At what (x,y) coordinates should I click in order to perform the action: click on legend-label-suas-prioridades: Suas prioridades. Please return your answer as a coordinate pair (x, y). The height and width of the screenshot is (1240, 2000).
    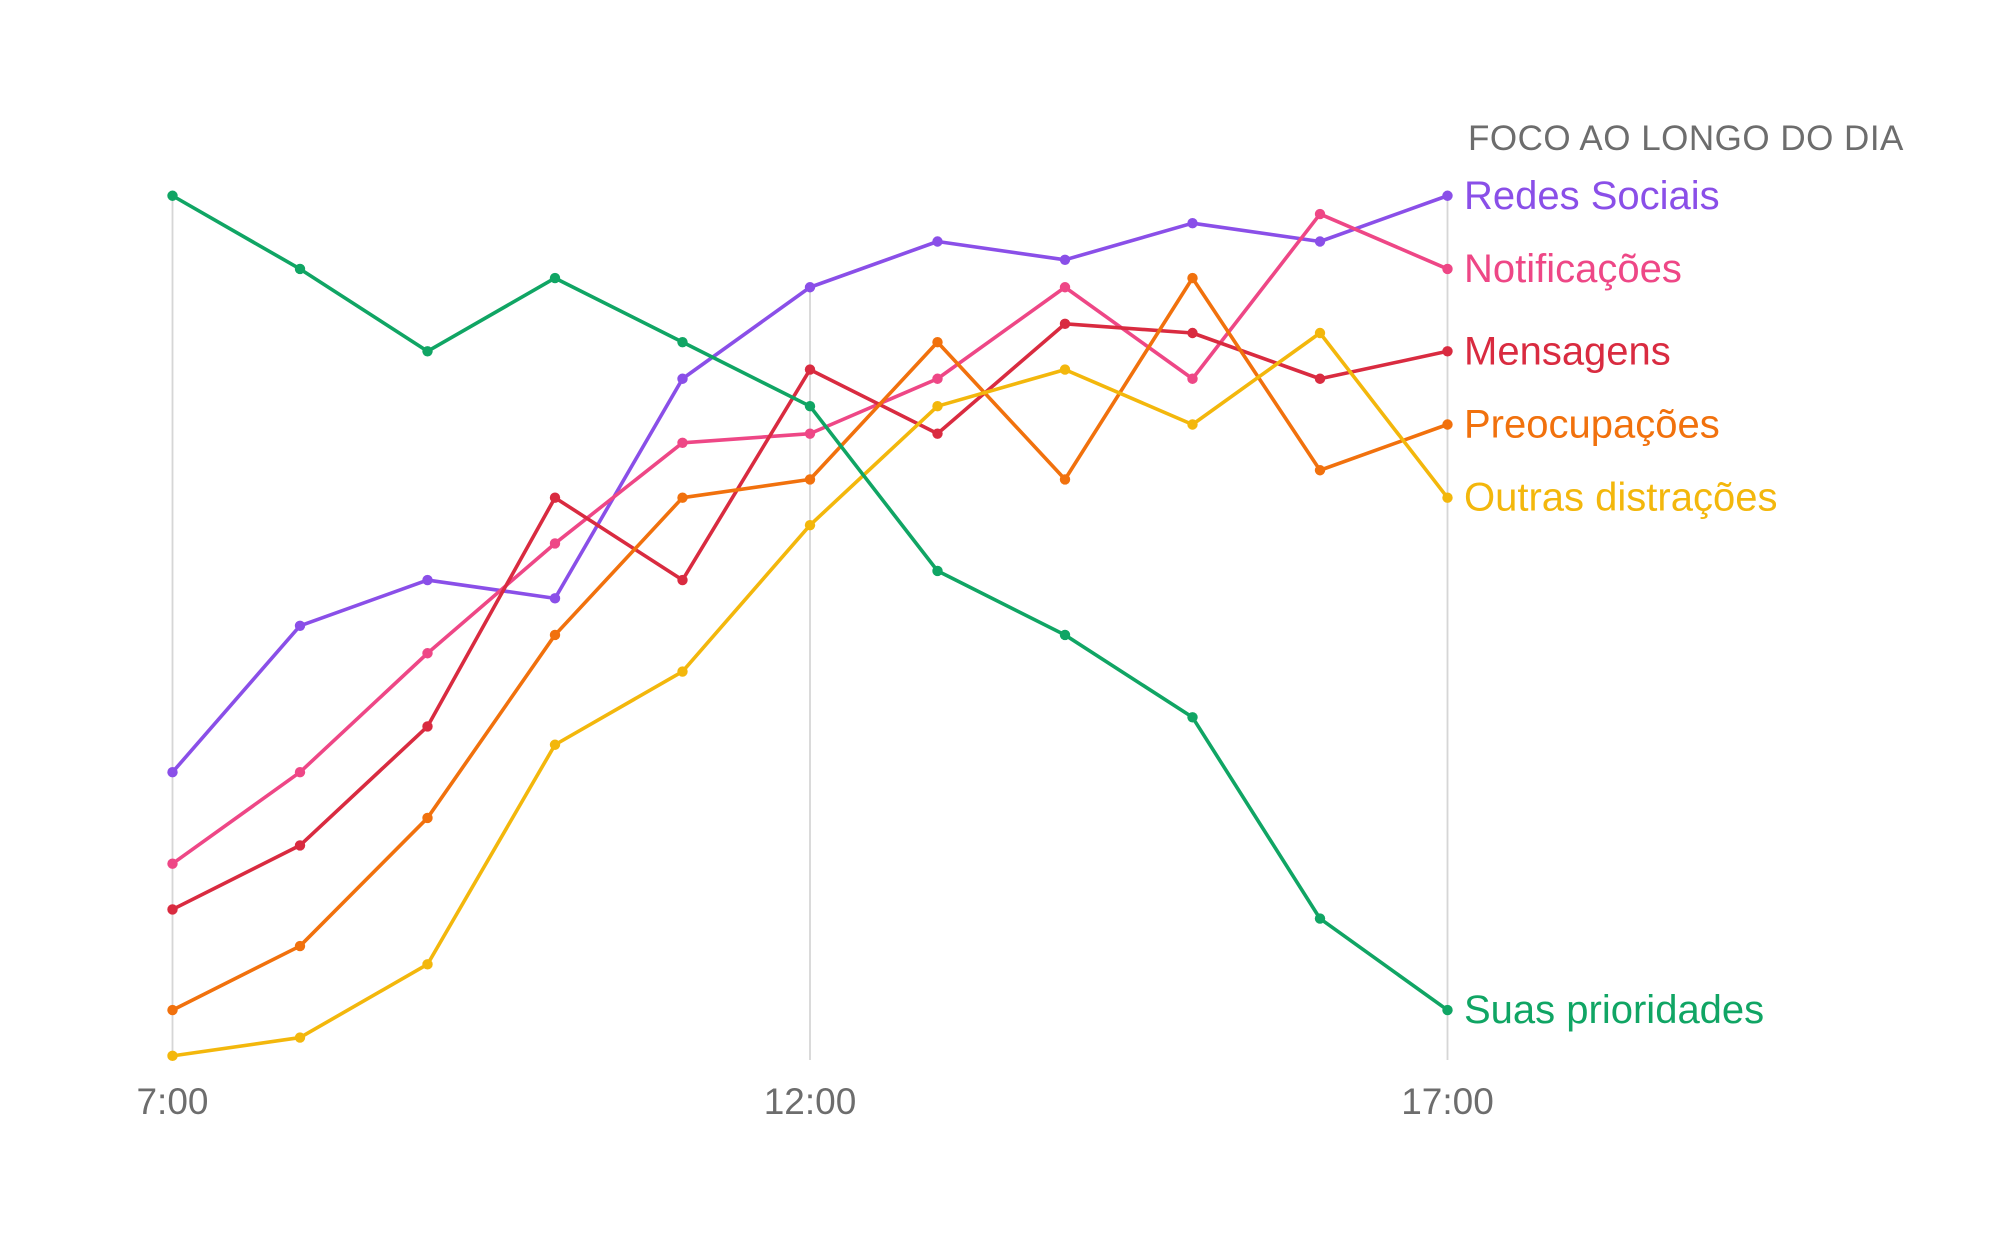
    Looking at the image, I should click on (1614, 1010).